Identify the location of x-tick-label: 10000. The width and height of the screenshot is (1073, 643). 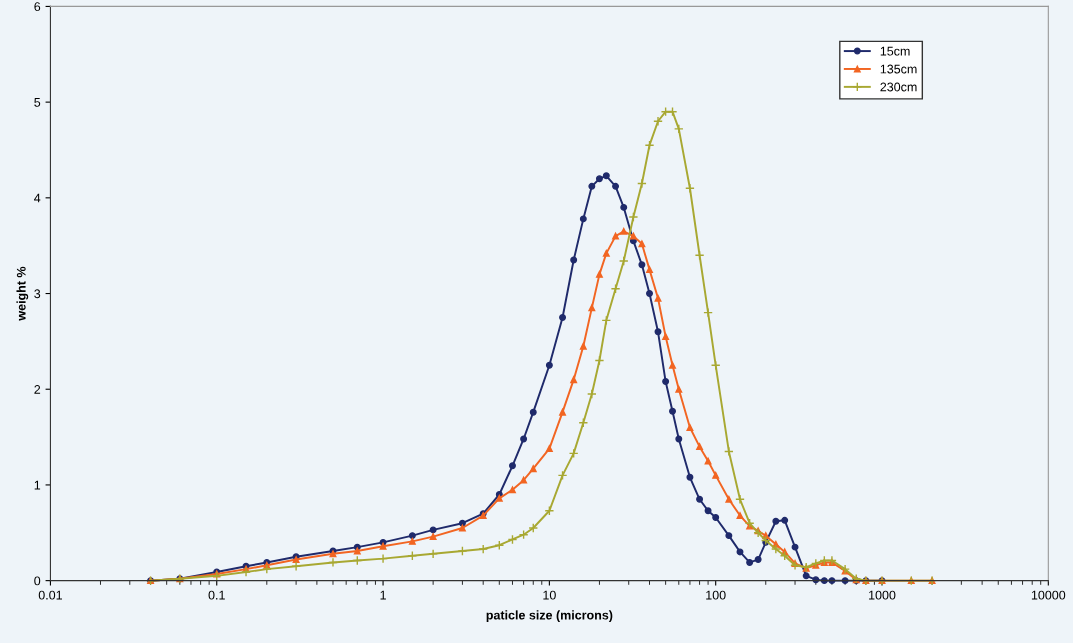
(1048, 595).